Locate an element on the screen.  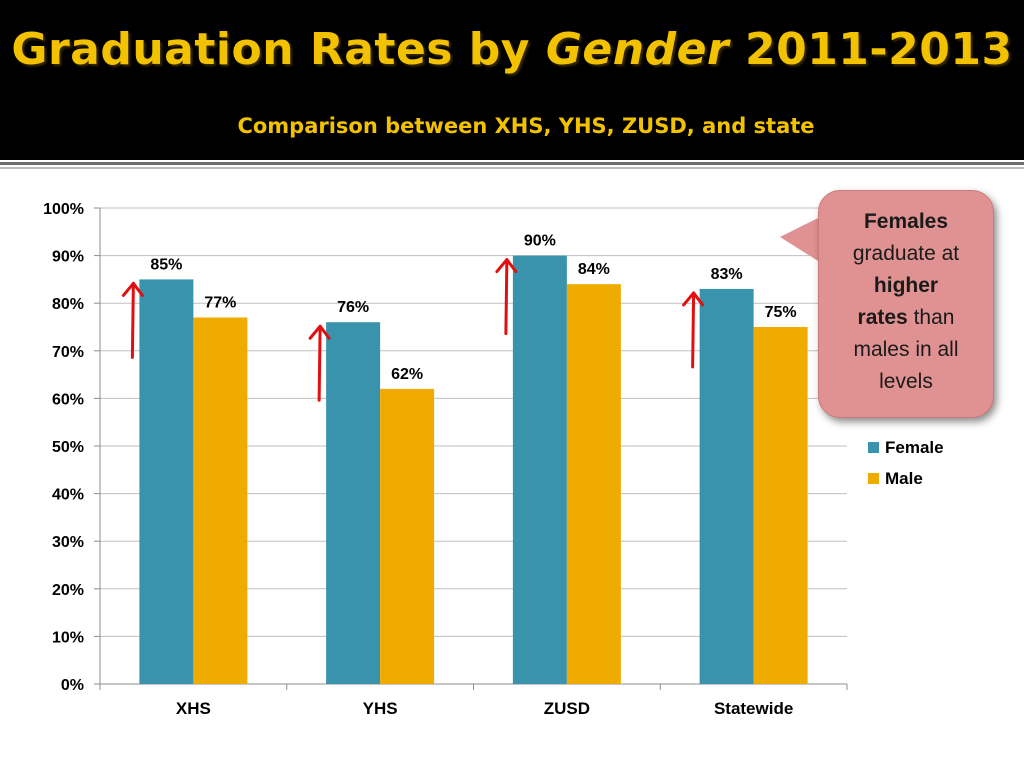
data-label: 75% is located at coordinates (781, 312).